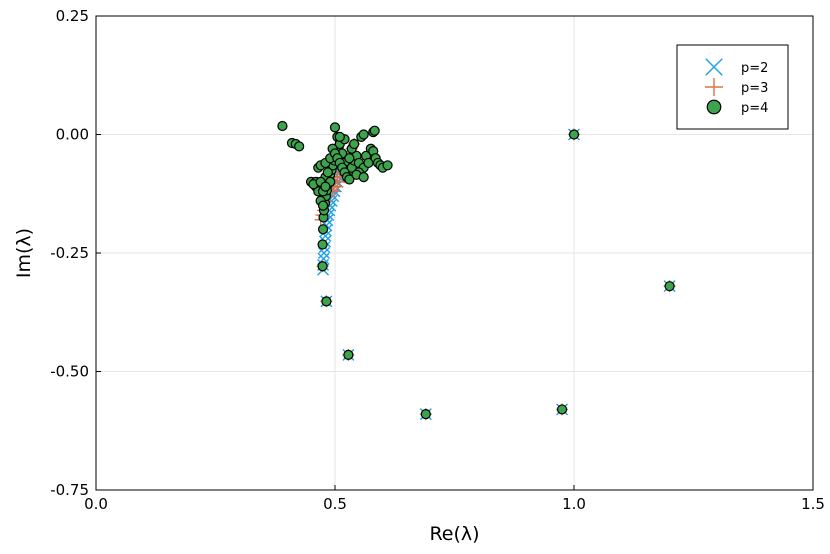  I want to click on legend-box, so click(732, 87).